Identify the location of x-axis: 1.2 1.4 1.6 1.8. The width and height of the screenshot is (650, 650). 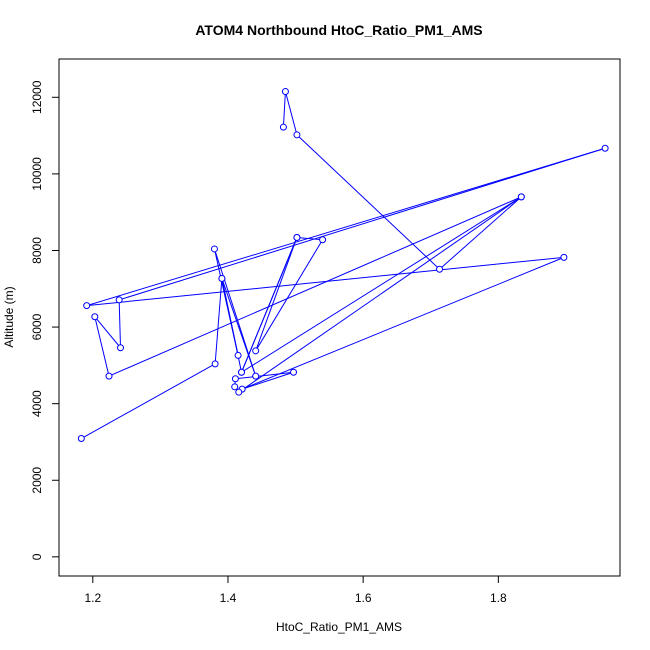
(295, 590).